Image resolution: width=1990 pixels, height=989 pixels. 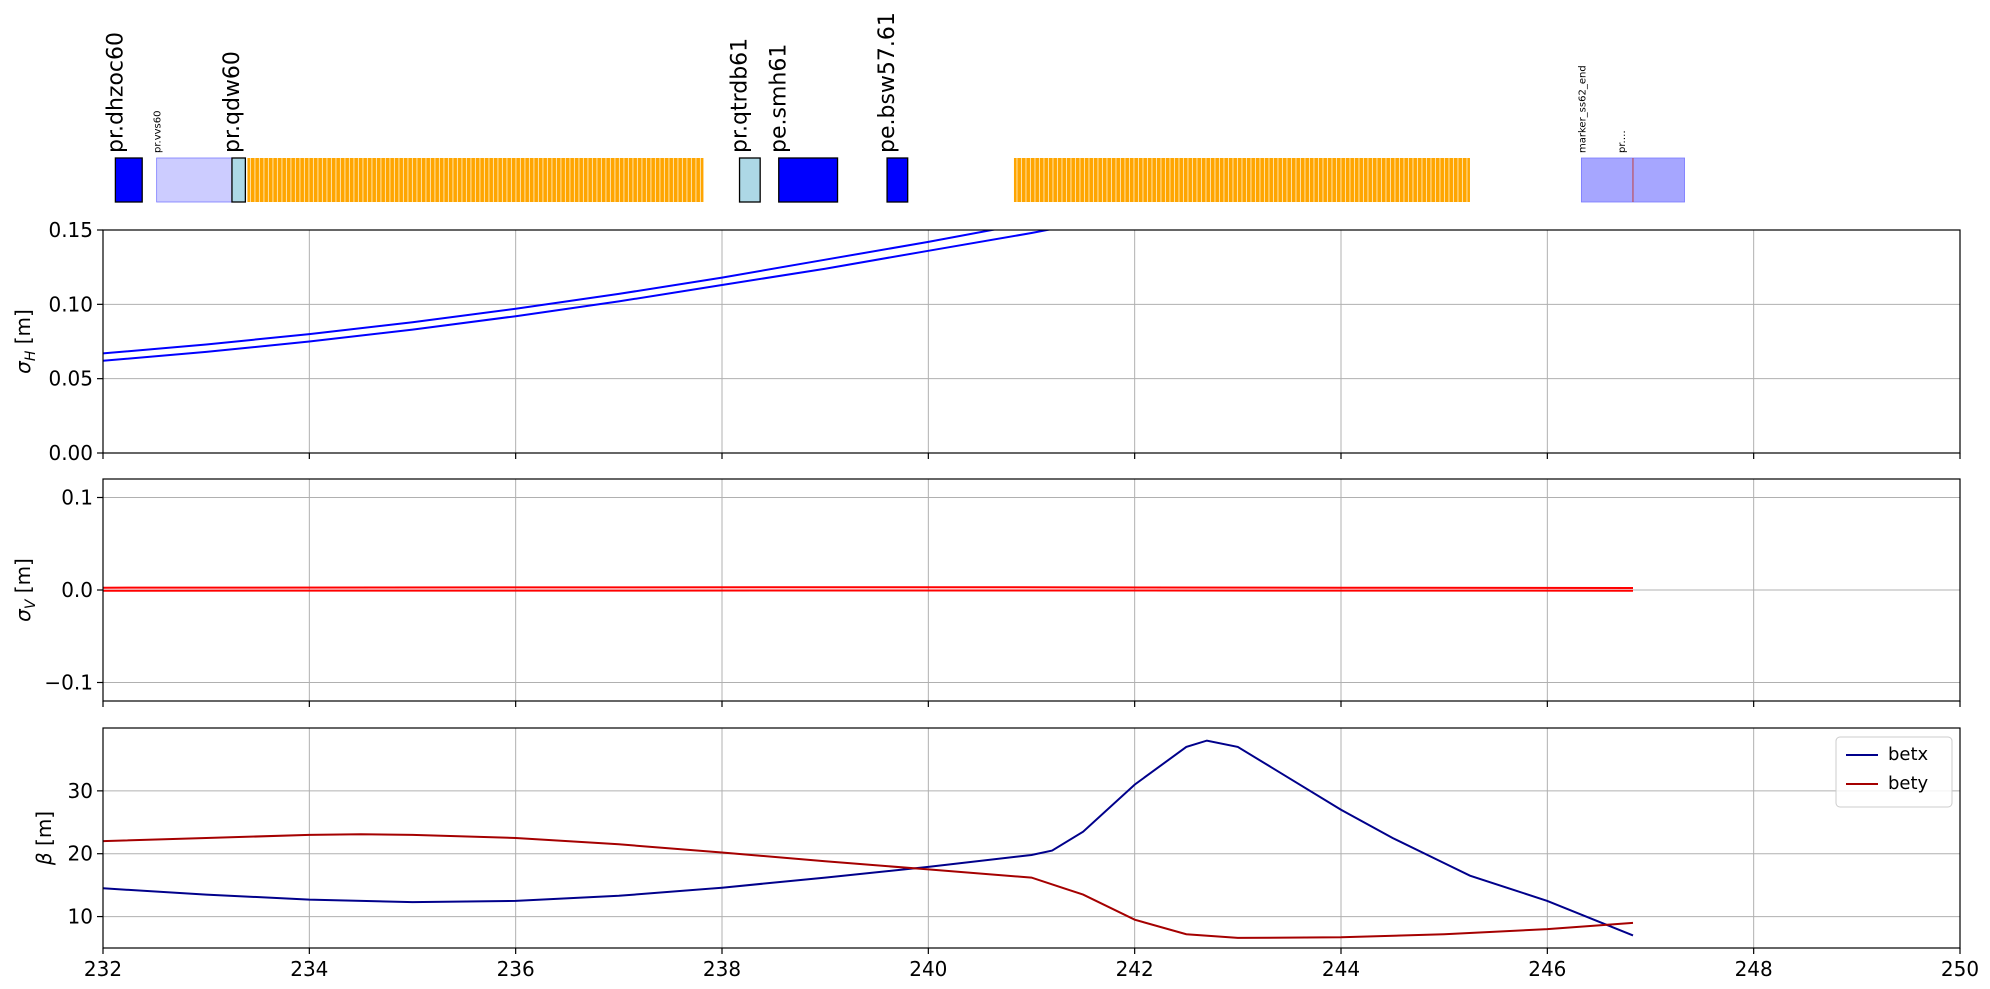 I want to click on y-axis-label: σV [m], so click(x=25, y=590).